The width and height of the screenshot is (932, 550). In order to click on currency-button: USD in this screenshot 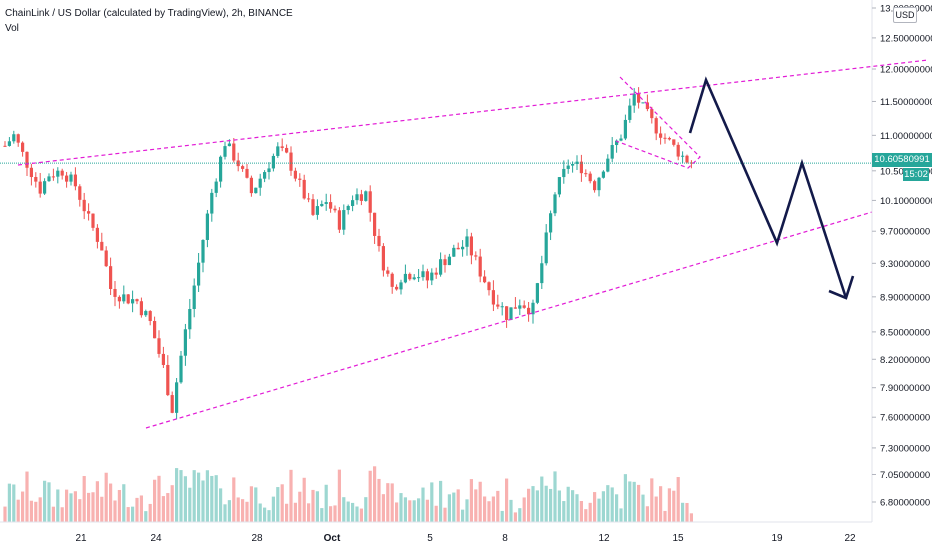, I will do `click(905, 15)`.